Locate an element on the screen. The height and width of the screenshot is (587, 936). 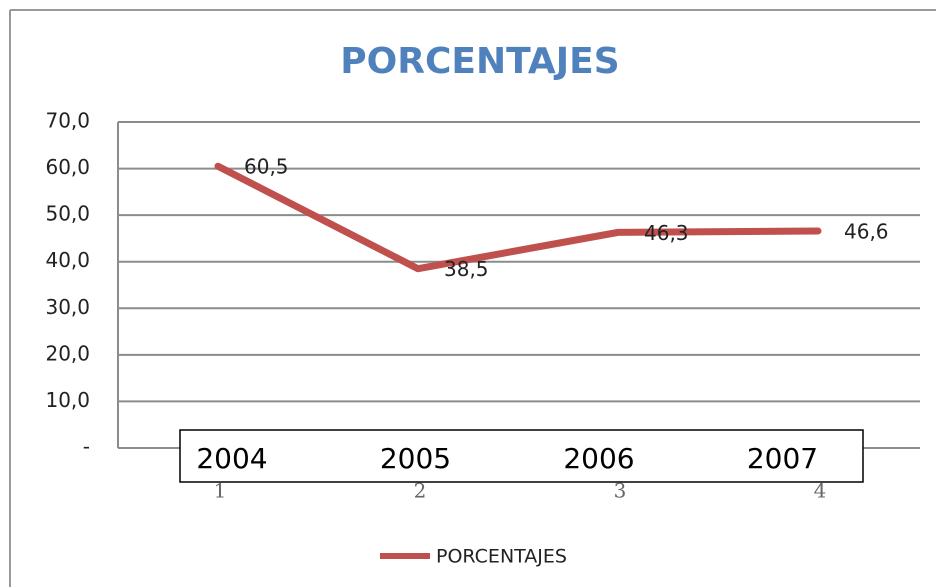
y-tick-label: 40,0 is located at coordinates (67, 260).